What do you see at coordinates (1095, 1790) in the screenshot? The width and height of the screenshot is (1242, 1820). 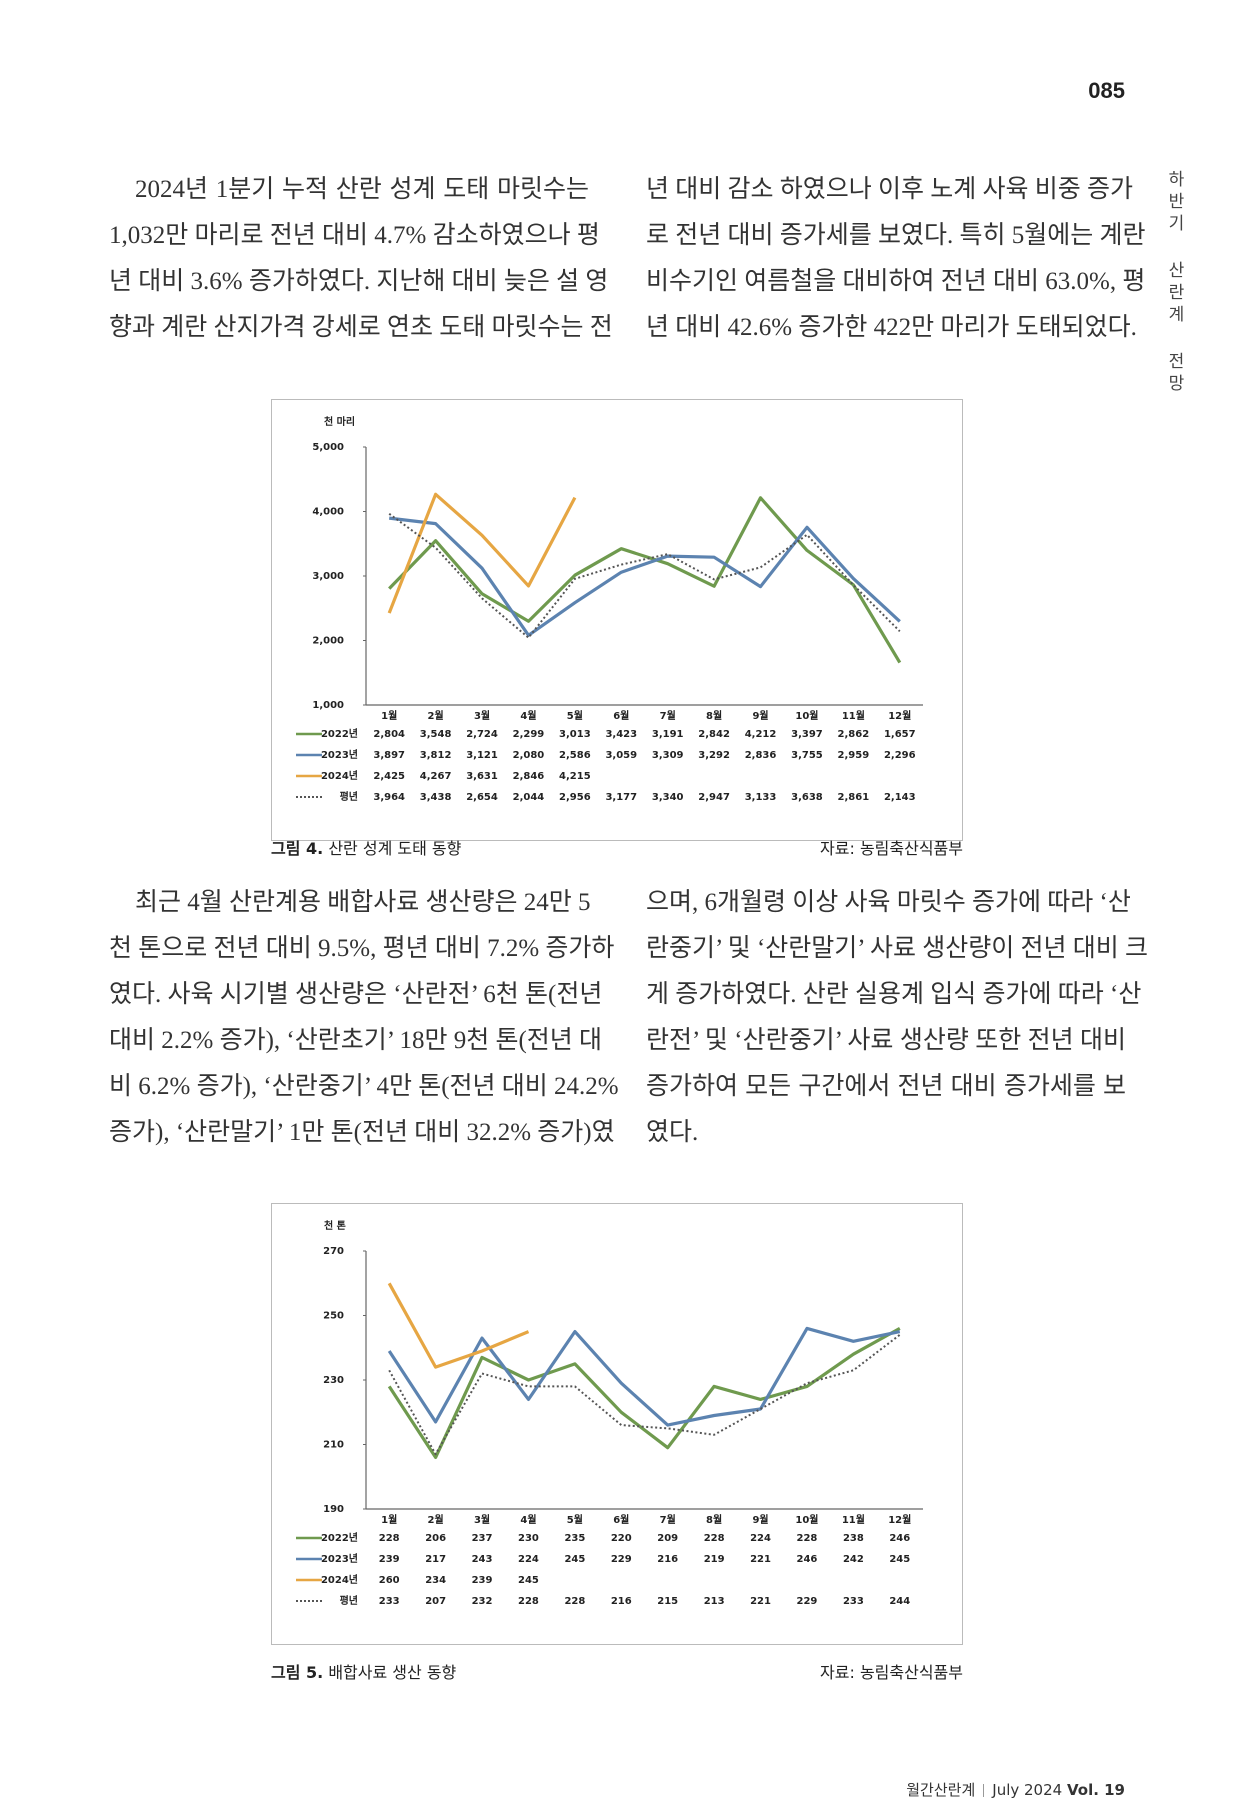 I see `volume: Vol. 19` at bounding box center [1095, 1790].